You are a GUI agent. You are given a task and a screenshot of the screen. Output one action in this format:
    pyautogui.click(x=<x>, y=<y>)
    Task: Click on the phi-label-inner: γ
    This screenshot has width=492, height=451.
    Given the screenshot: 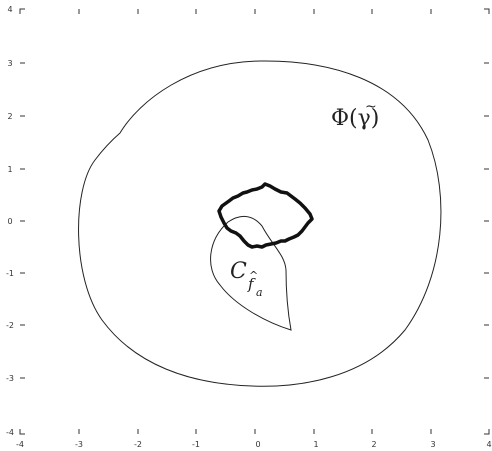 What is the action you would take?
    pyautogui.click(x=364, y=118)
    